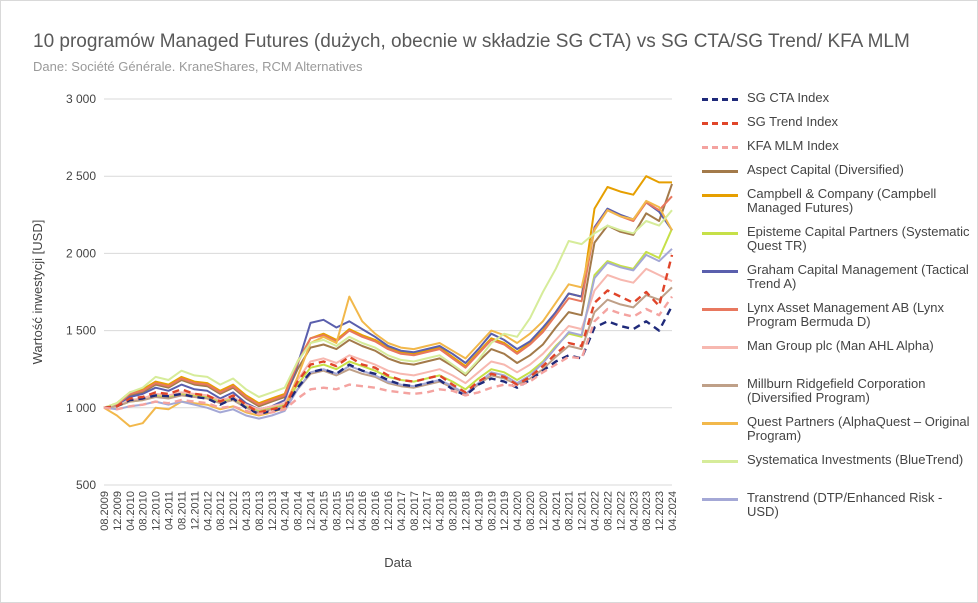 Image resolution: width=978 pixels, height=603 pixels. Describe the element at coordinates (825, 169) in the screenshot. I see `legend-label: Aspect Capital (Diversified)` at that location.